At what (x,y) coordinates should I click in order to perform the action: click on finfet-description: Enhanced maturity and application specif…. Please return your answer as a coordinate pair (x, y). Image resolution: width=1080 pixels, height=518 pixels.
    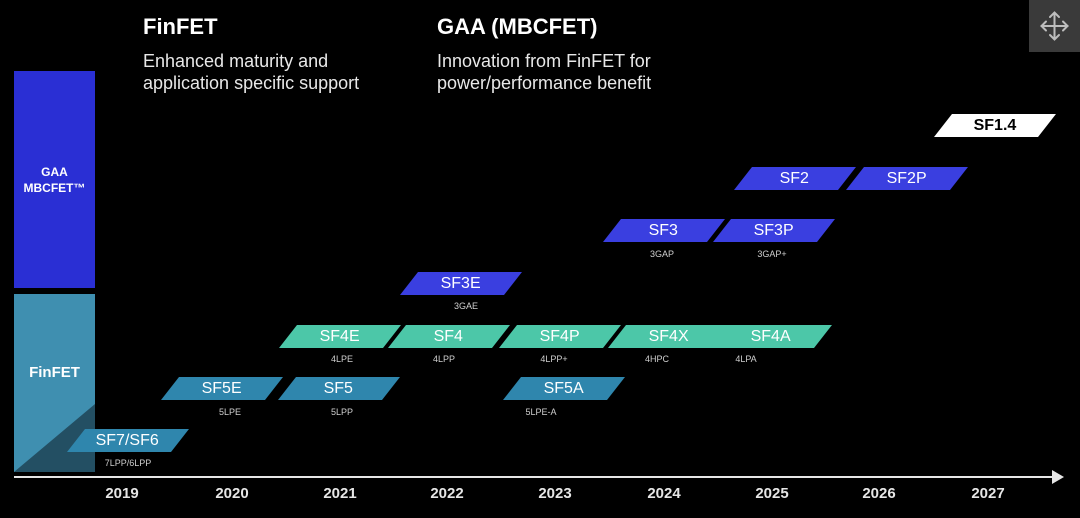
    Looking at the image, I should click on (251, 72).